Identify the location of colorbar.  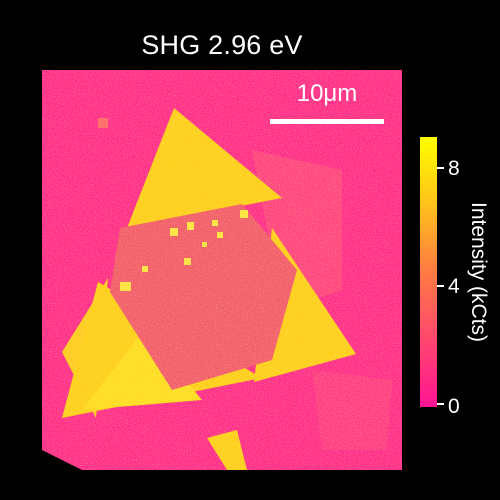
(428, 272).